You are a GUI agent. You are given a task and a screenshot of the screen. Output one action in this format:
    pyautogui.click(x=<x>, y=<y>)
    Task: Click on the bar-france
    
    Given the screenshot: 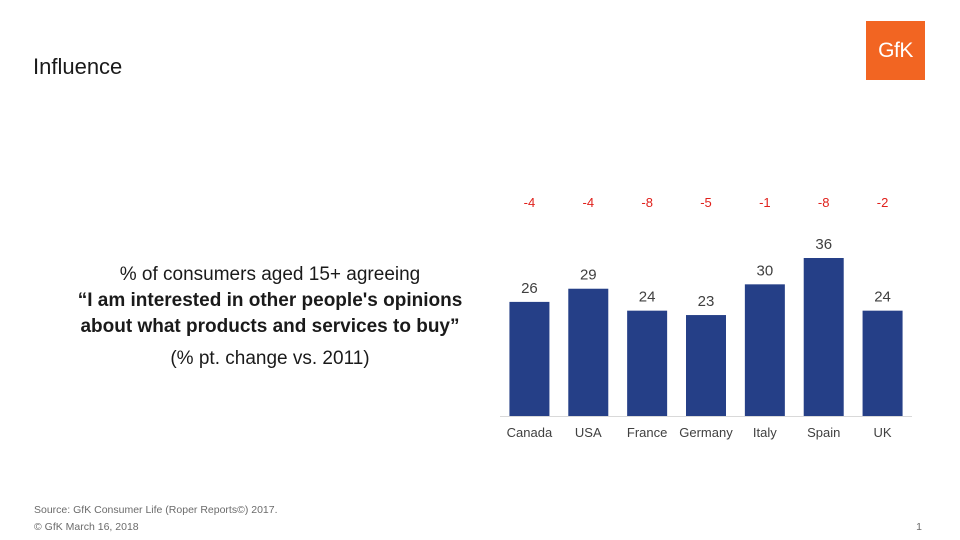 What is the action you would take?
    pyautogui.click(x=647, y=363)
    